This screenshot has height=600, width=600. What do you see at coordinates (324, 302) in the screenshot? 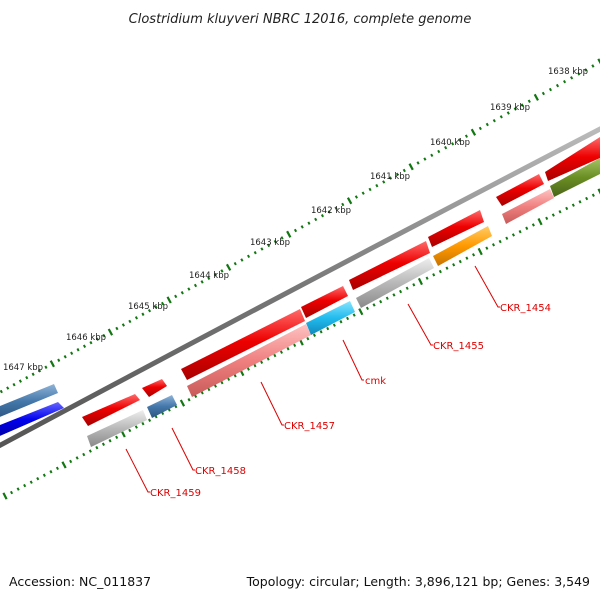
I see `gene-cmk-cds` at bounding box center [324, 302].